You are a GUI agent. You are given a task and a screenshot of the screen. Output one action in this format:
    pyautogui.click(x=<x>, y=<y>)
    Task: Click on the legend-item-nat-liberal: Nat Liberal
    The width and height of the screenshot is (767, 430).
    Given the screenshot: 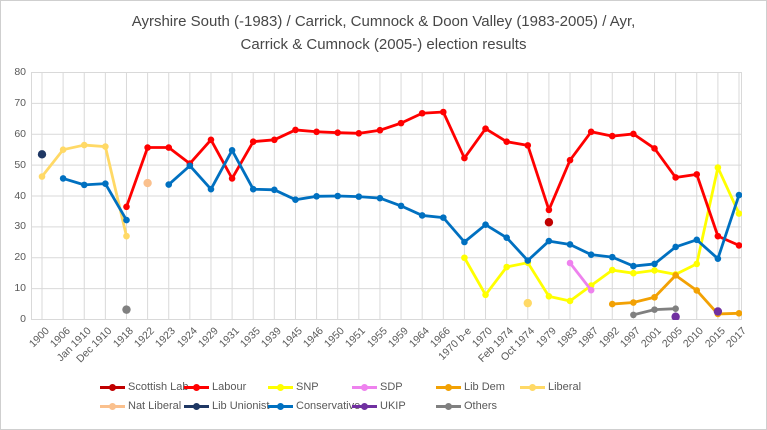 What is the action you would take?
    pyautogui.click(x=142, y=406)
    